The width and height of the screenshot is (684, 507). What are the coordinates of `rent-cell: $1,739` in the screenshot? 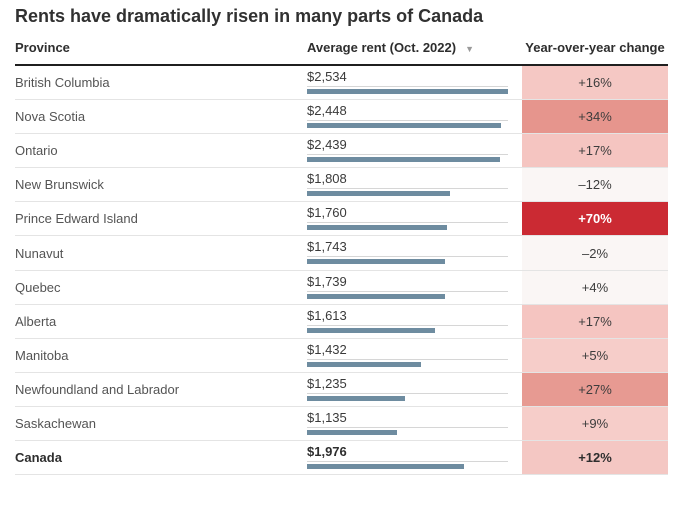 It's located at (414, 287).